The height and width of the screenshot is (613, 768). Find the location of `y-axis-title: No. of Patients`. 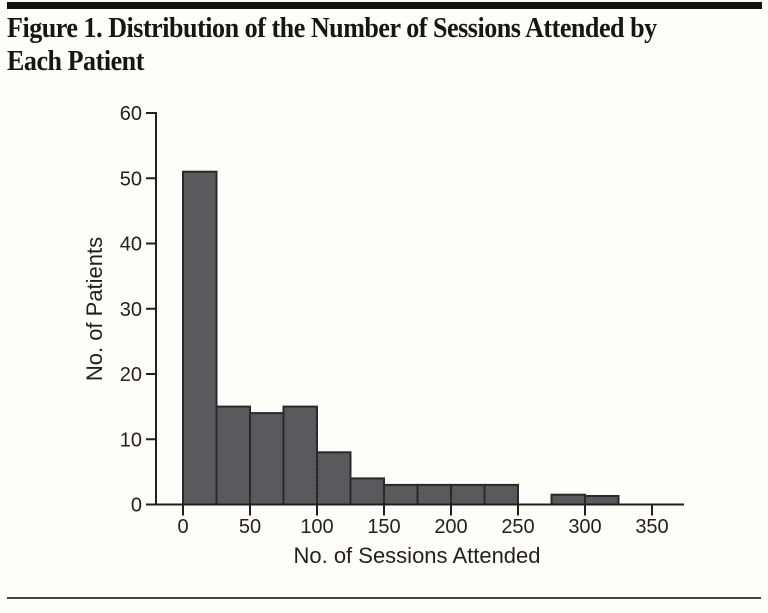

y-axis-title: No. of Patients is located at coordinates (94, 309).